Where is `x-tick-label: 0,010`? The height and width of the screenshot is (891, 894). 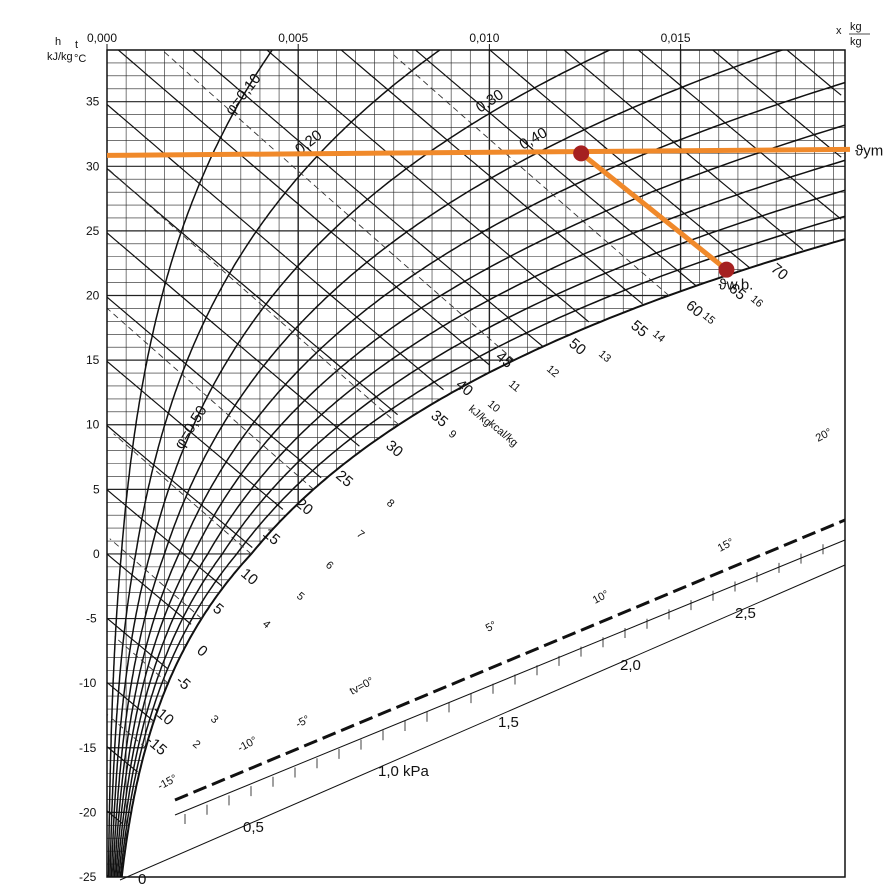
x-tick-label: 0,010 is located at coordinates (484, 38).